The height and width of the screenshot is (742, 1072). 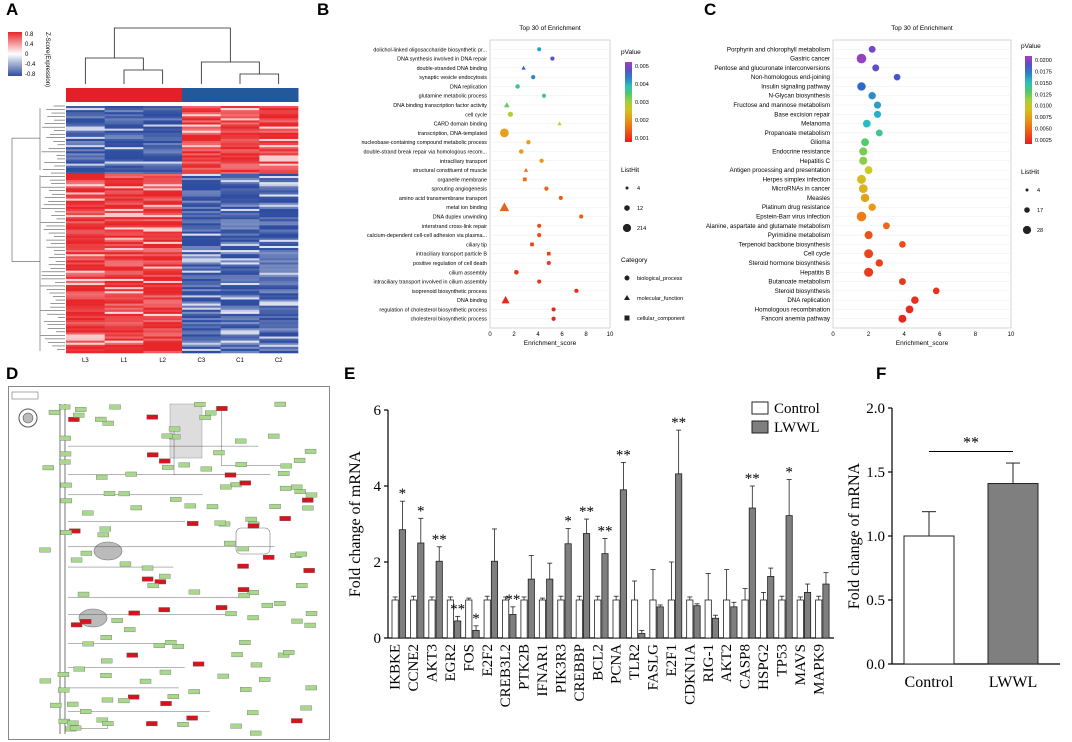 I want to click on y-tick-label: 0.0, so click(x=875, y=665).